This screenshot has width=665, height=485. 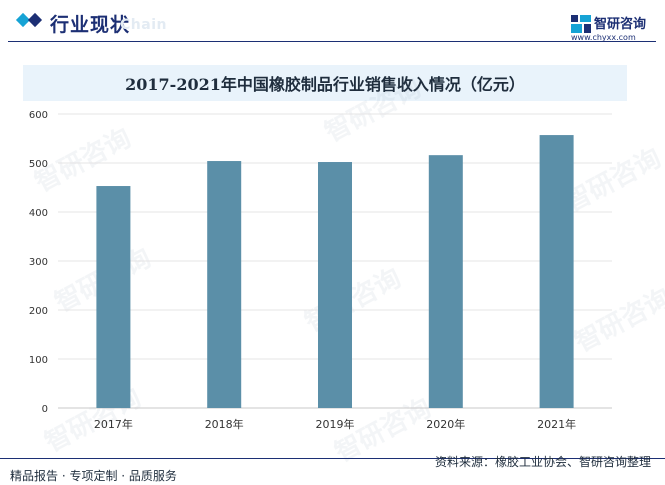 What do you see at coordinates (45, 409) in the screenshot?
I see `y-tick-label: 0` at bounding box center [45, 409].